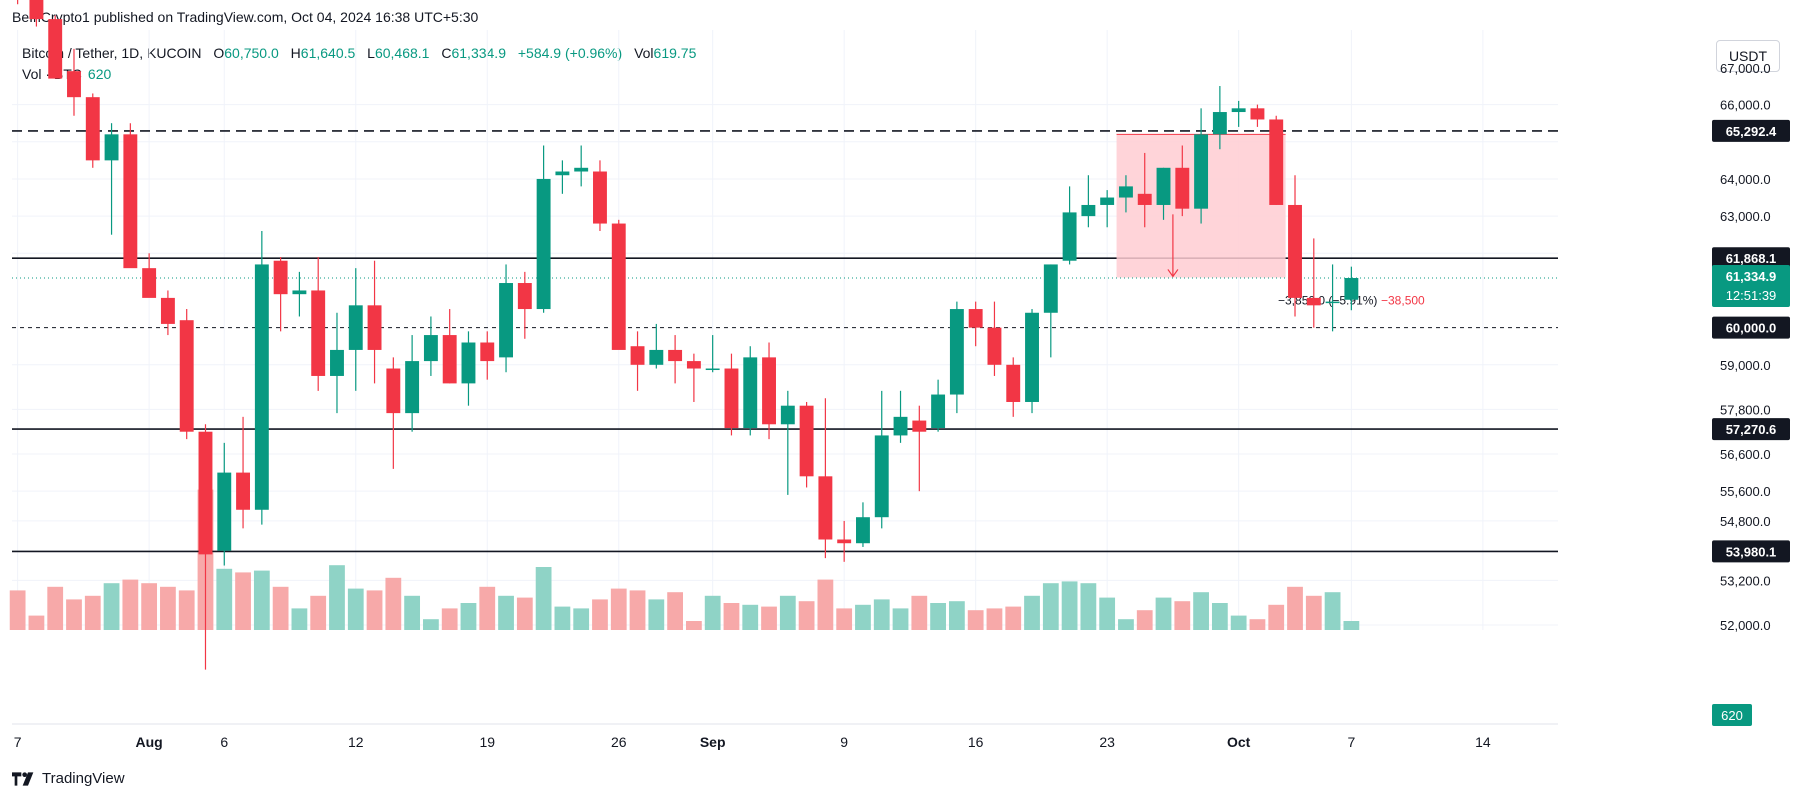 The width and height of the screenshot is (1804, 803). What do you see at coordinates (112, 53) in the screenshot?
I see `symbol-name: Bitcoin / Tether, 1D, KUCOIN` at bounding box center [112, 53].